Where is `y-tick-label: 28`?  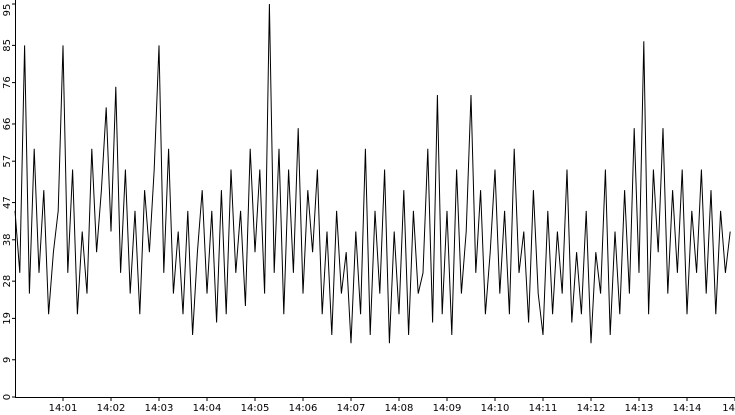 y-tick-label: 28 is located at coordinates (7, 281).